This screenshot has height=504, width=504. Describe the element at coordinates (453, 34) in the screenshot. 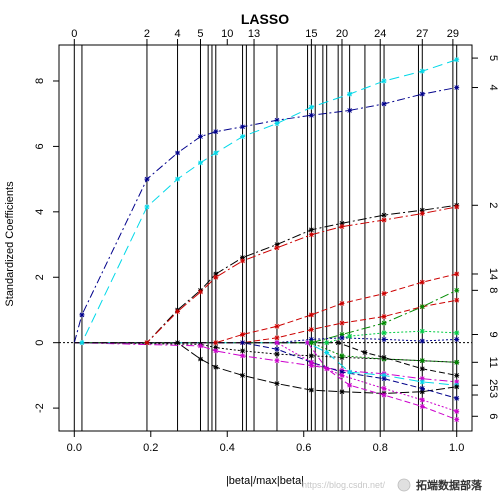

I see `top-tick-label-10: 29` at that location.